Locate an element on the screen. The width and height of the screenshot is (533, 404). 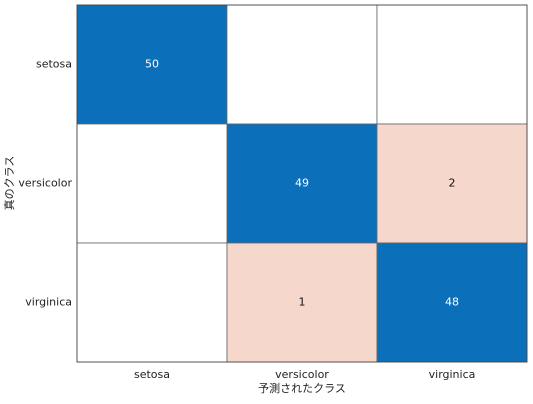
y-axis-label: 真のクラス is located at coordinates (9, 183).